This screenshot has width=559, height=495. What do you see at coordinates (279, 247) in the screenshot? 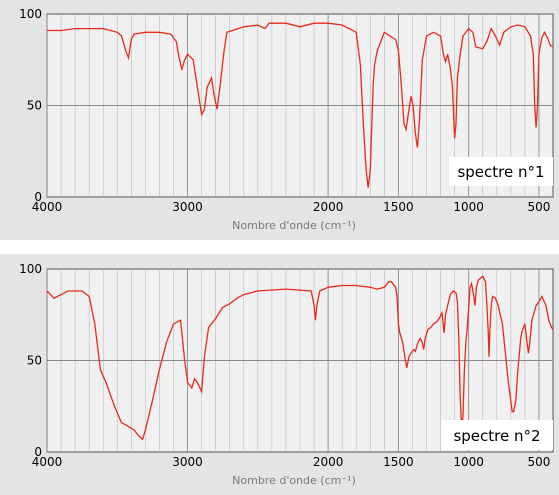
I see `panel-separator` at bounding box center [279, 247].